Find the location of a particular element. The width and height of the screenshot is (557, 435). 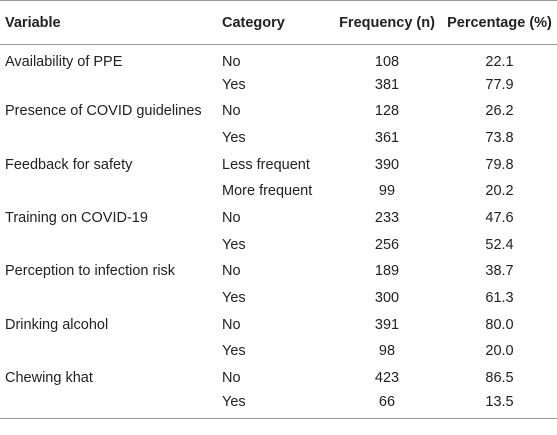

cell-percentage: 86.5 is located at coordinates (499, 378).